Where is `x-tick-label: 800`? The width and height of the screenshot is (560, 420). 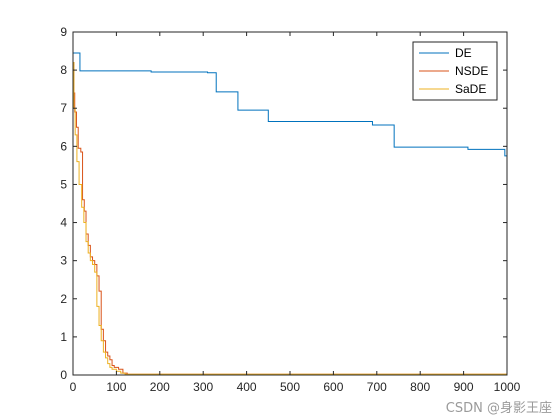 x-tick-label: 800 is located at coordinates (420, 387).